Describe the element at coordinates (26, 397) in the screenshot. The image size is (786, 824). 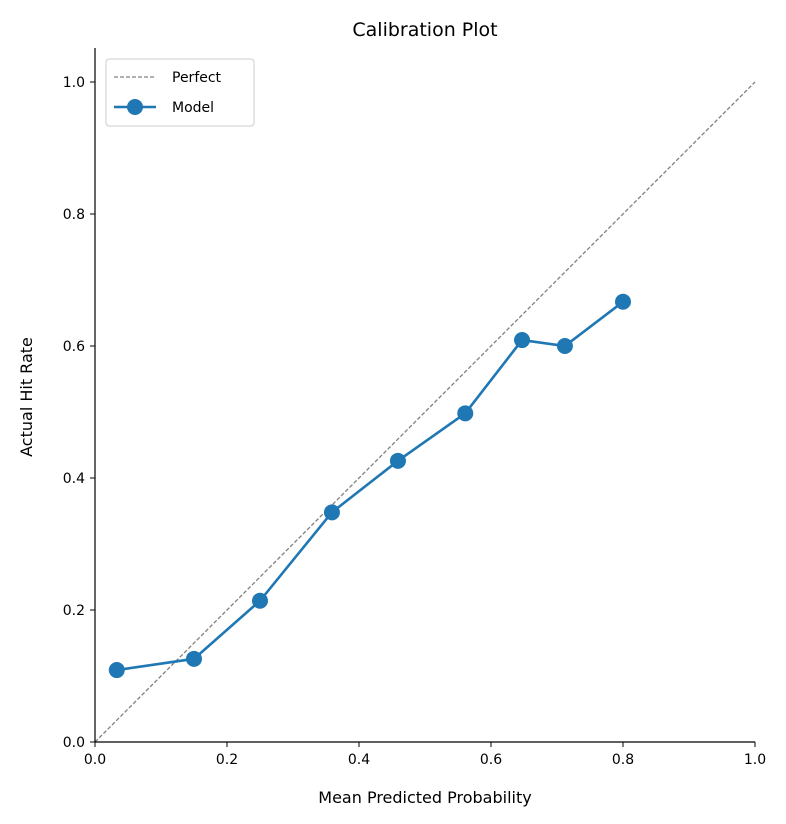
I see `y-axis-label: Actual Hit Rate` at that location.